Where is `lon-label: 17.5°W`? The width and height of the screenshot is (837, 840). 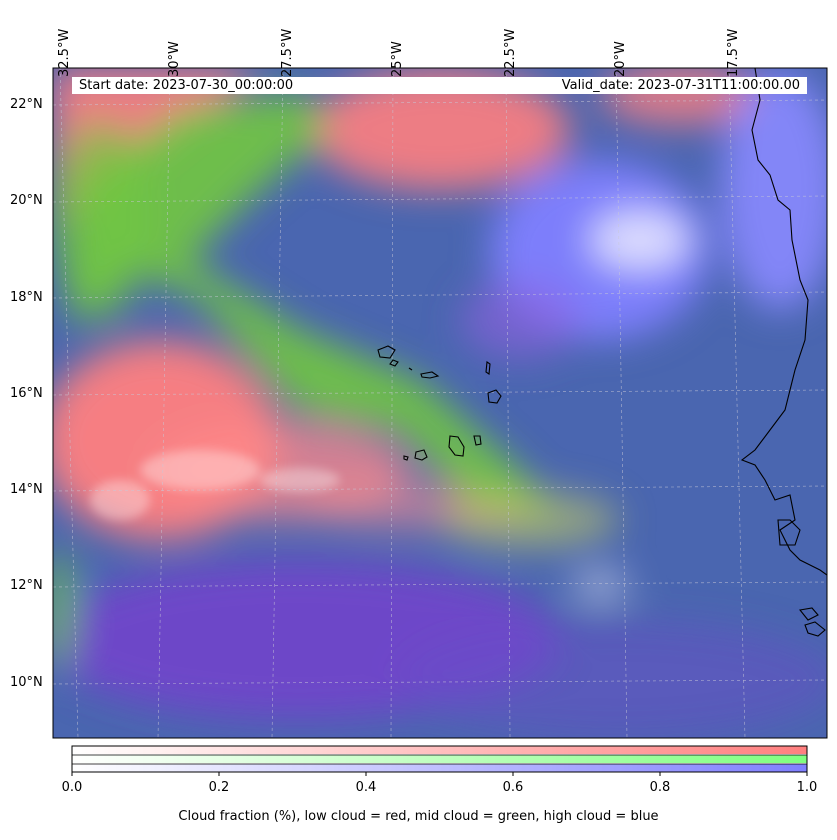
lon-label: 17.5°W is located at coordinates (733, 52).